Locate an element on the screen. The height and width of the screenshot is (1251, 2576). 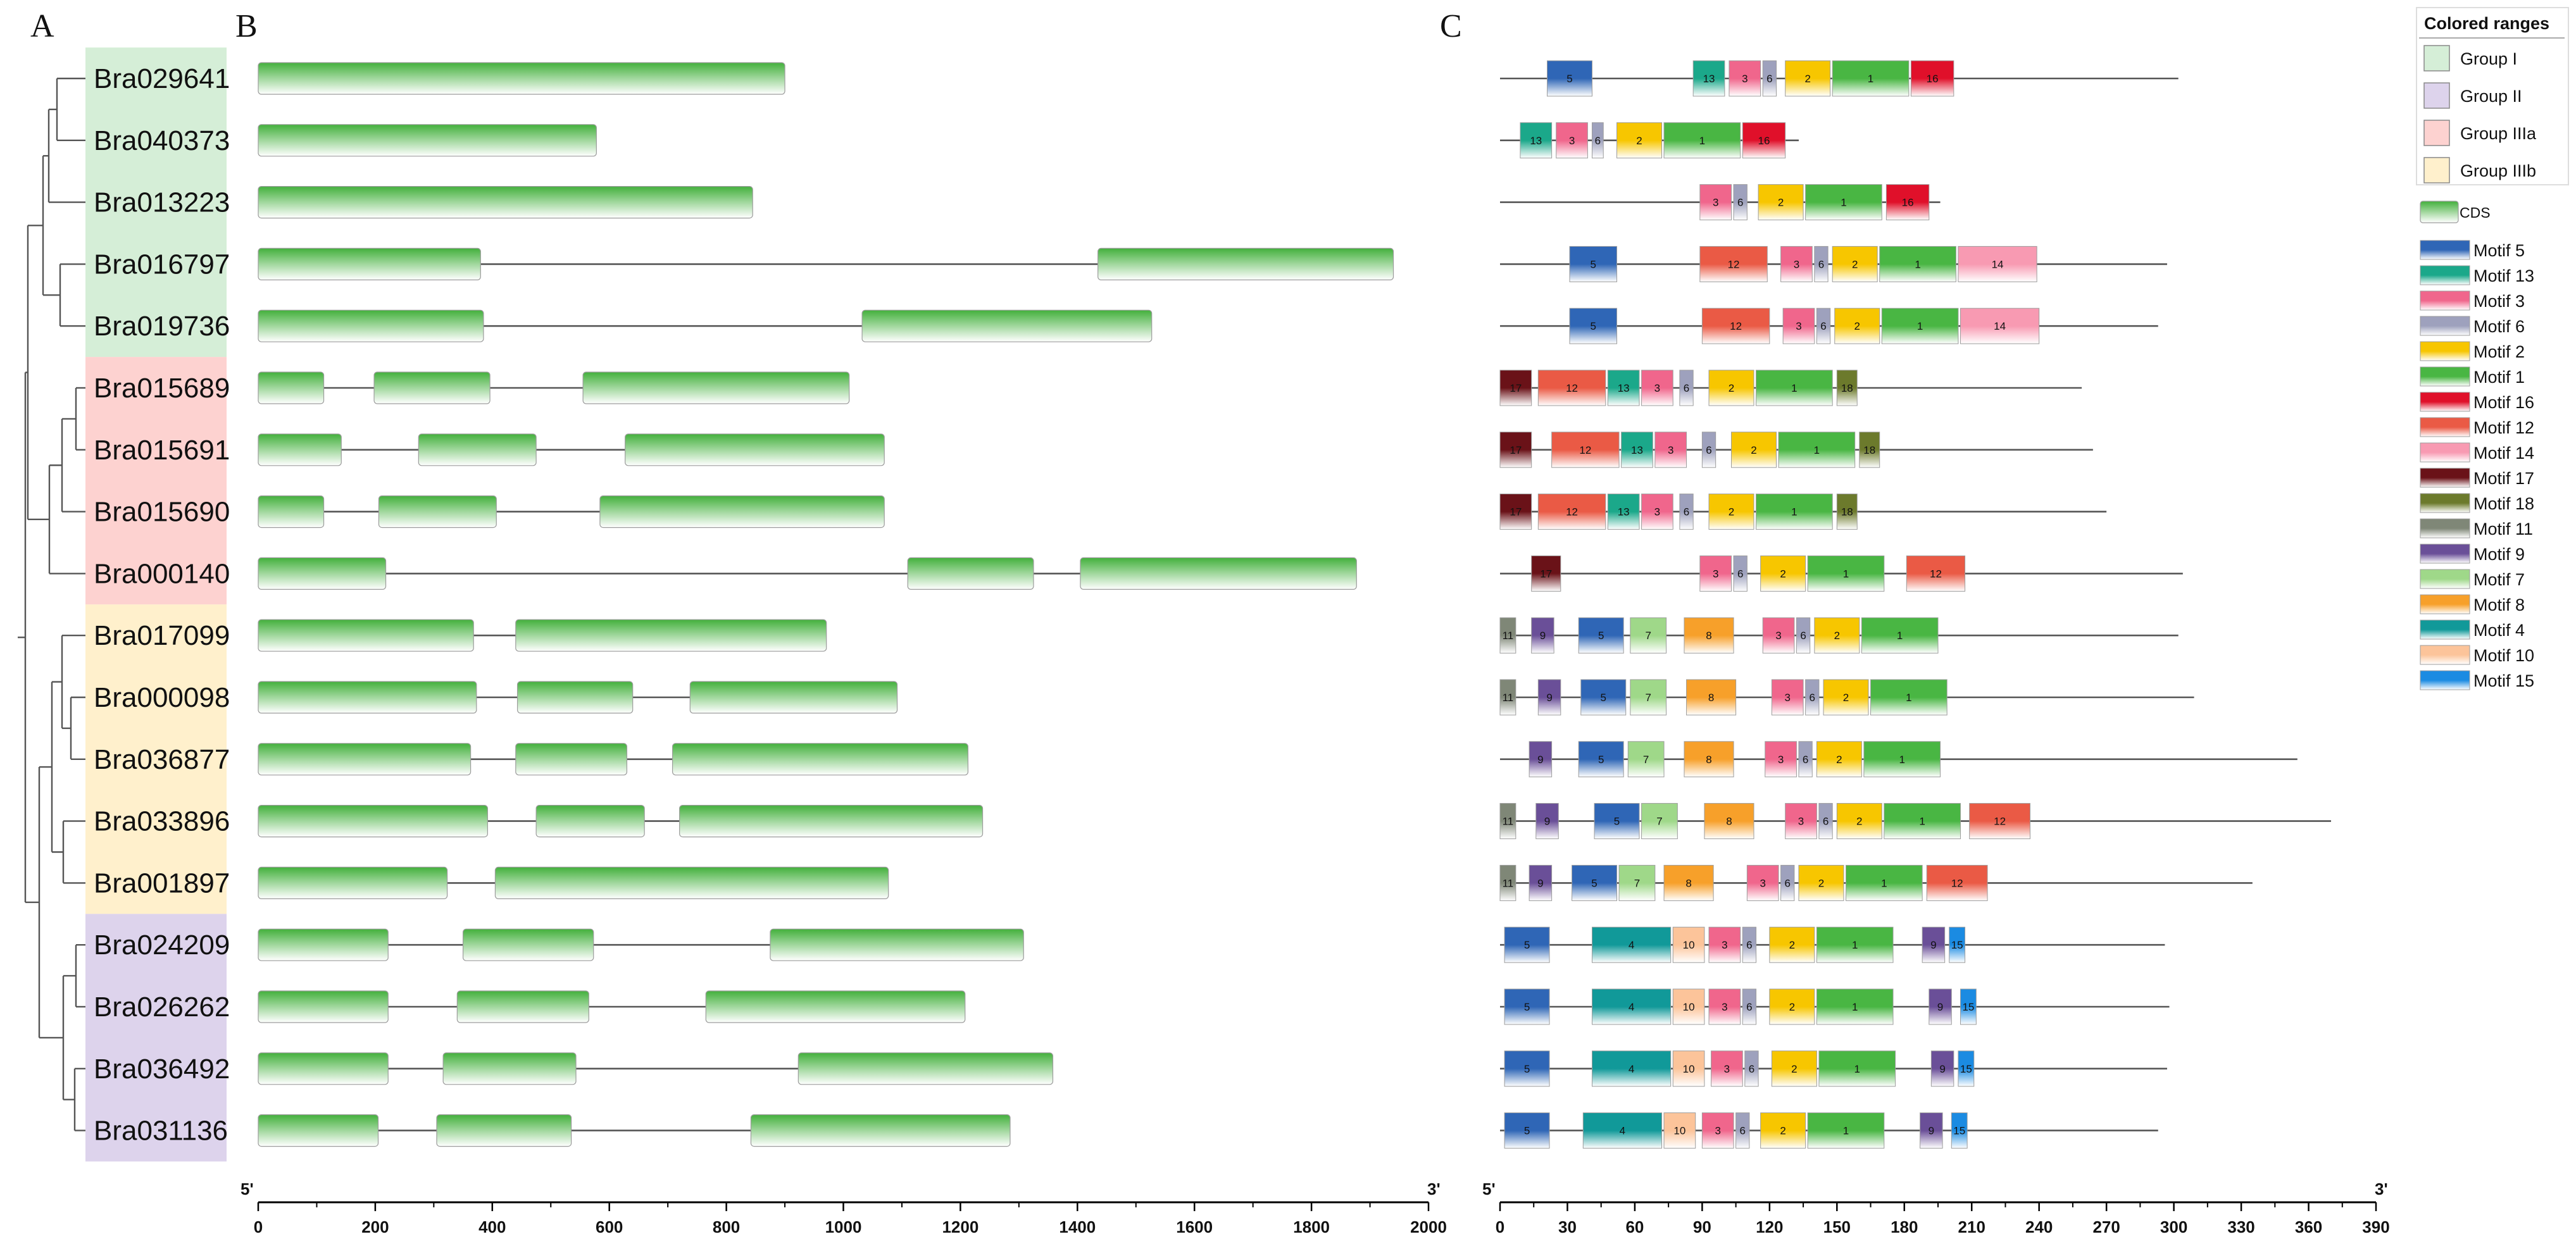
axis-tick-label: 360 is located at coordinates (2308, 1226).